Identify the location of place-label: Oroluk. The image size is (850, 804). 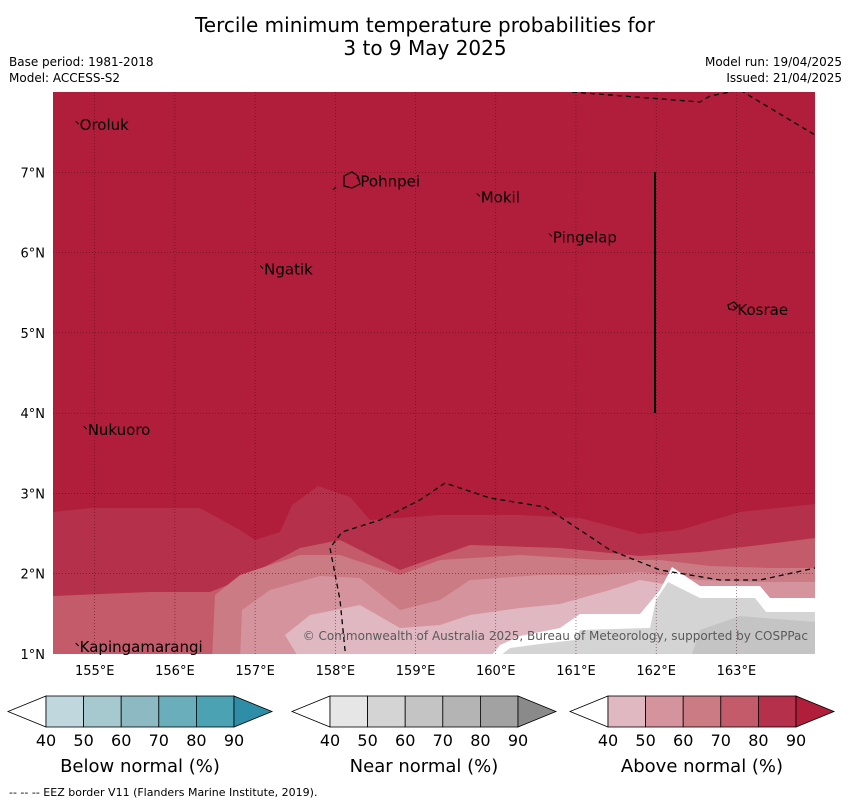
(104, 125).